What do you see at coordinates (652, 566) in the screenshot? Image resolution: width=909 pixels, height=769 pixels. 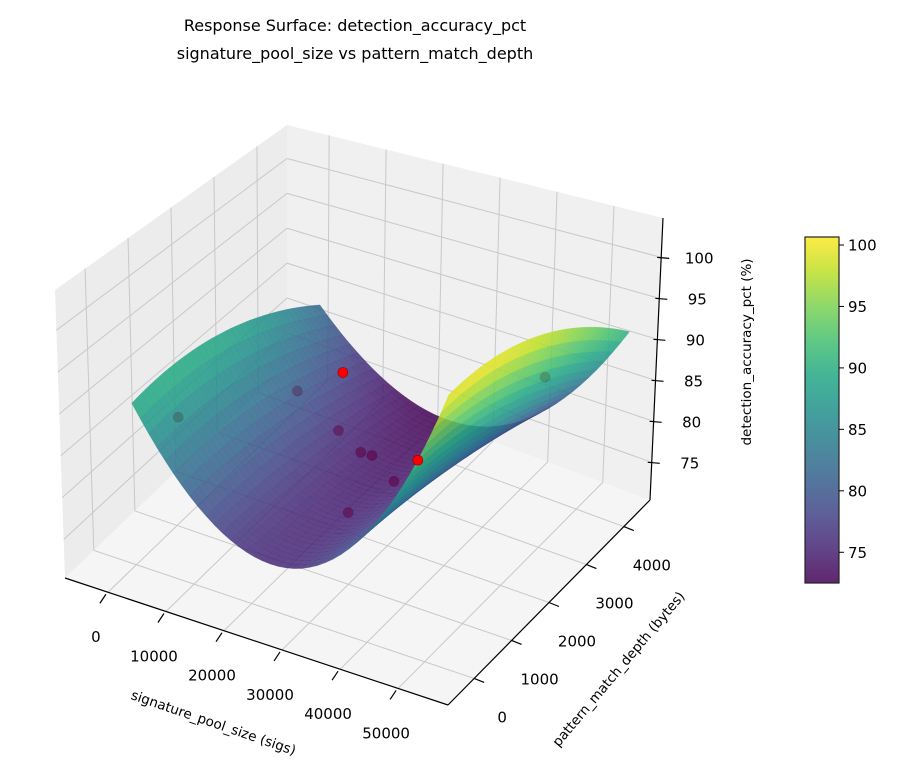 I see `y-tick-label: 4000` at bounding box center [652, 566].